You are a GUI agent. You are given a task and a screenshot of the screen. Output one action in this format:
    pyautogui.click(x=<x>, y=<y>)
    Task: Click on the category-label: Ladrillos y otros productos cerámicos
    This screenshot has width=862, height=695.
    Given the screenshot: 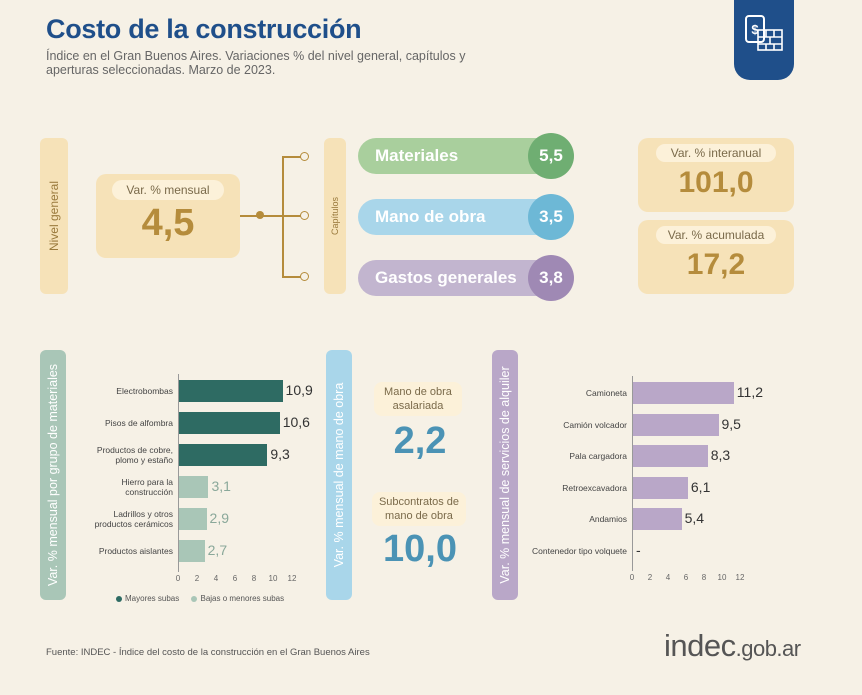 What is the action you would take?
    pyautogui.click(x=133, y=519)
    